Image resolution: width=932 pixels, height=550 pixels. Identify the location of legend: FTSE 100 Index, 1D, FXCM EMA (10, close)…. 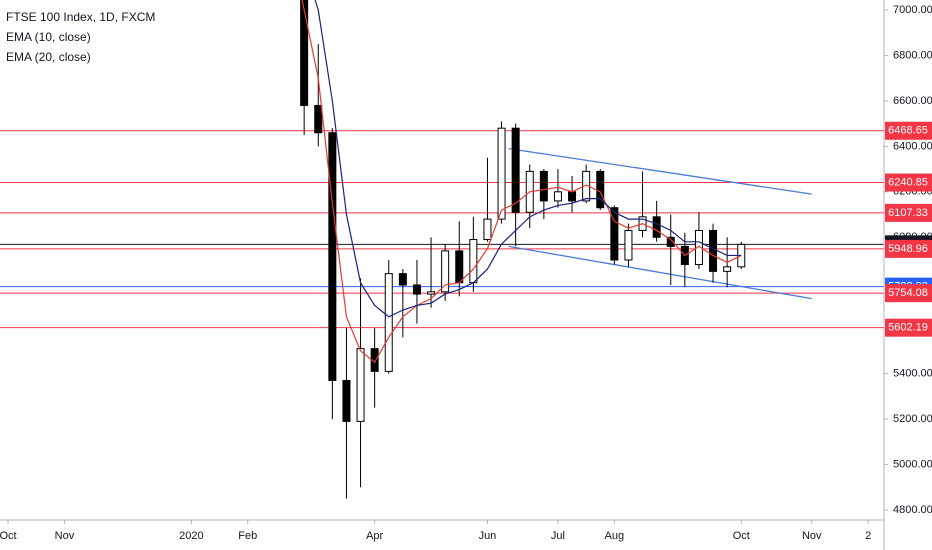
(80, 37).